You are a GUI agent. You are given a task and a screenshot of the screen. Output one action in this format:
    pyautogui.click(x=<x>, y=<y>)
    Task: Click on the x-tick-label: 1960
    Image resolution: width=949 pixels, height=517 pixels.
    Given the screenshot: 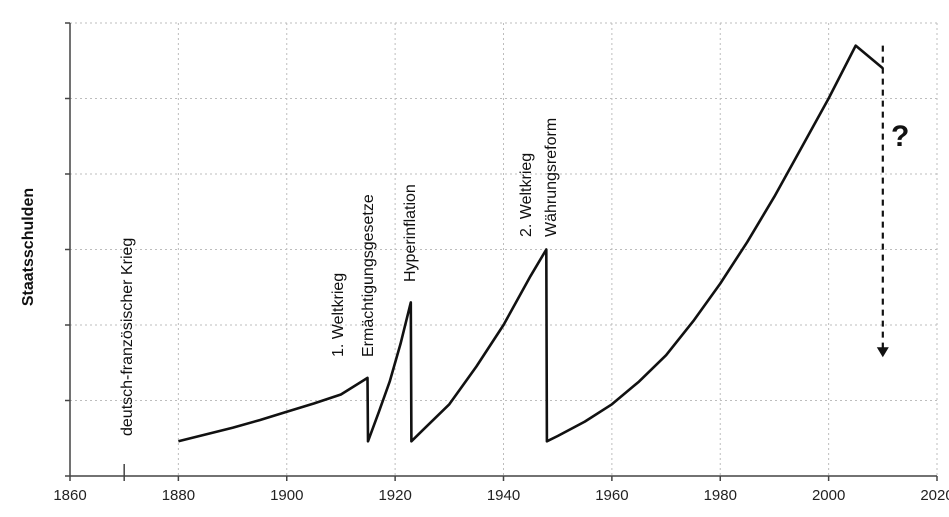 What is the action you would take?
    pyautogui.click(x=611, y=495)
    